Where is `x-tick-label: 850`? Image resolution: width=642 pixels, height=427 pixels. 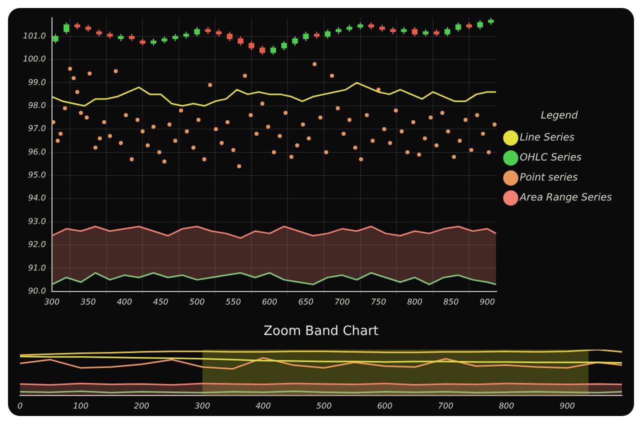 x-tick-label: 850 is located at coordinates (451, 301).